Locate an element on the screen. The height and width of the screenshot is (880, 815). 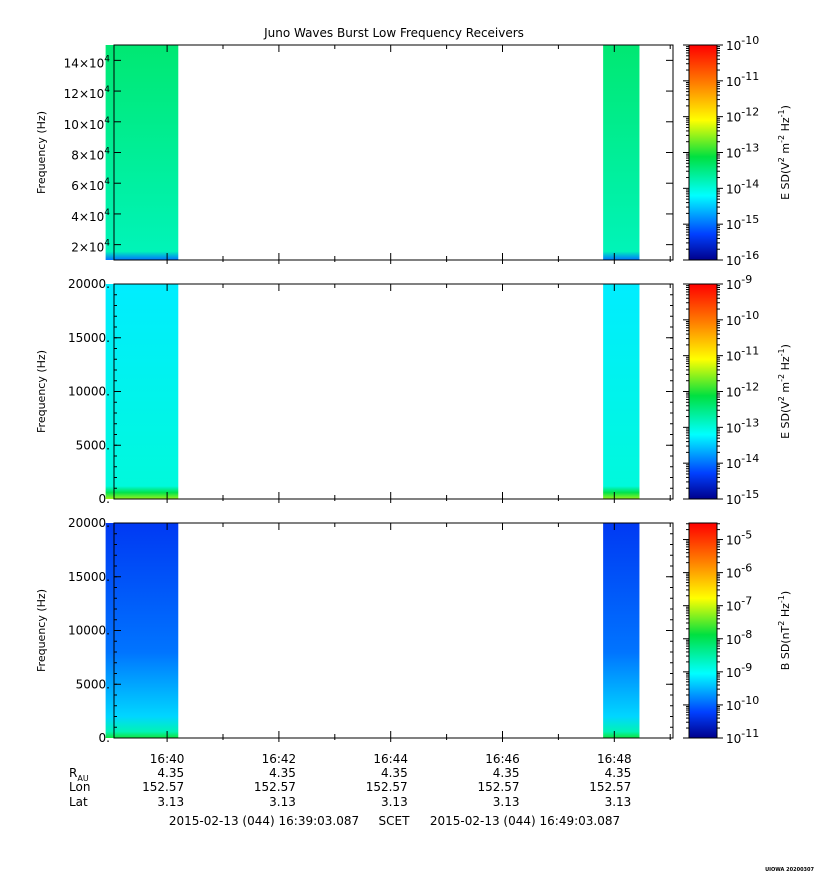
ephemeris-label-1: Lon is located at coordinates (79, 787).